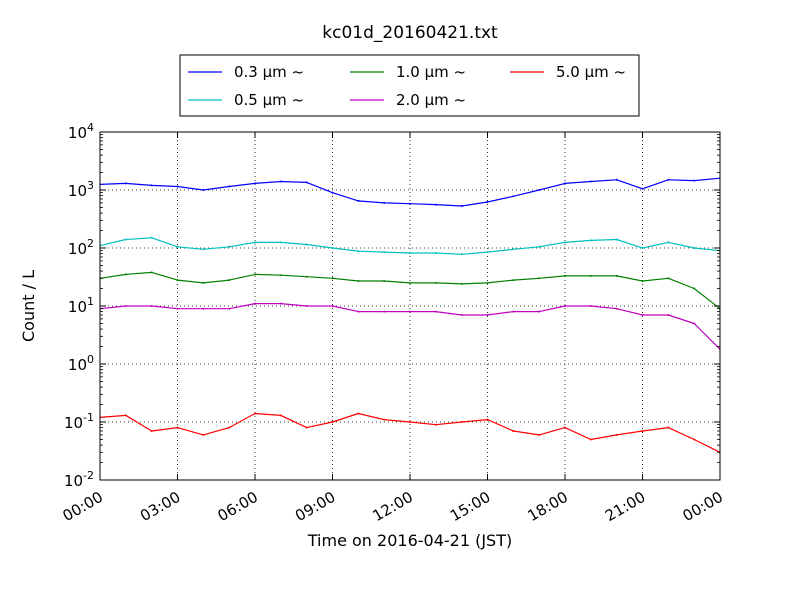 The height and width of the screenshot is (604, 800). I want to click on legend-label: 0.5 μm ~, so click(269, 100).